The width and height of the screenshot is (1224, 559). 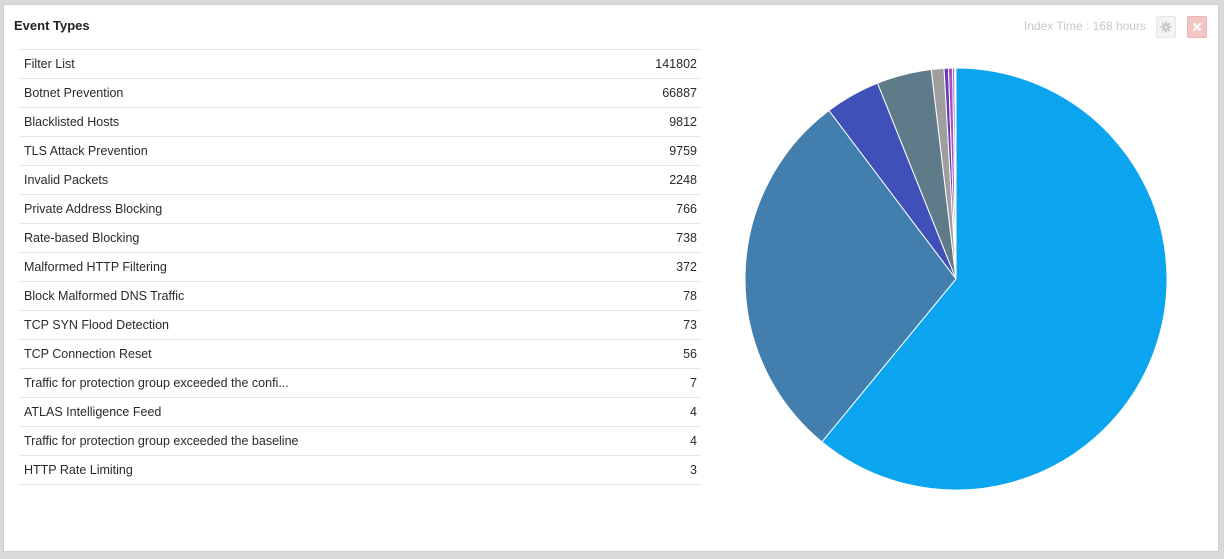 I want to click on table-row: HTTP Rate Limiting 3, so click(x=360, y=470).